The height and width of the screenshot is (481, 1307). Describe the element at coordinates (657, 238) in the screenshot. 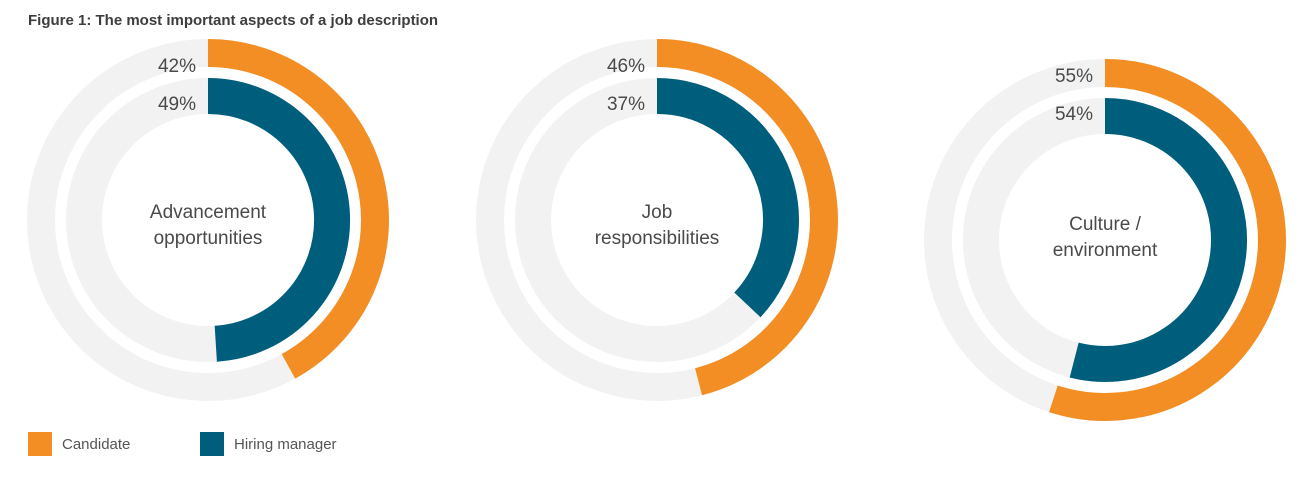

I see `center-label-2-line-2: responsibilities` at that location.